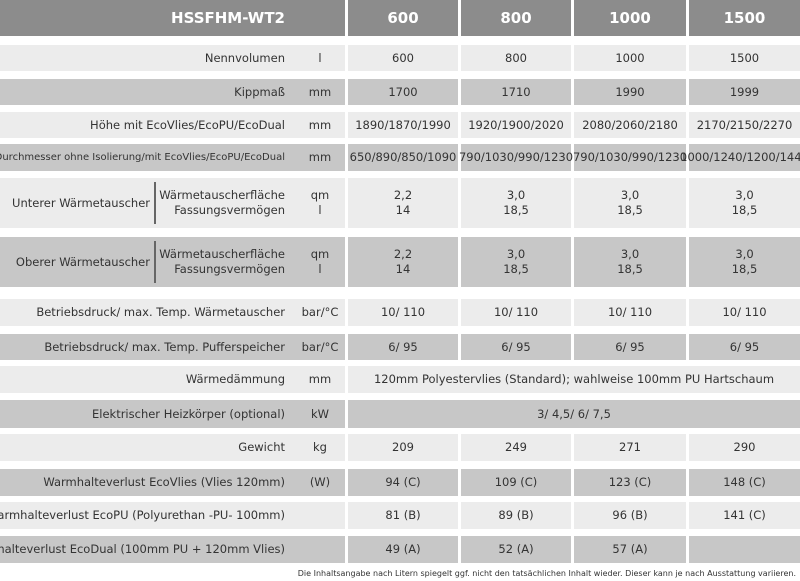 The image size is (800, 581). I want to click on value-cell: 109 (C), so click(516, 482).